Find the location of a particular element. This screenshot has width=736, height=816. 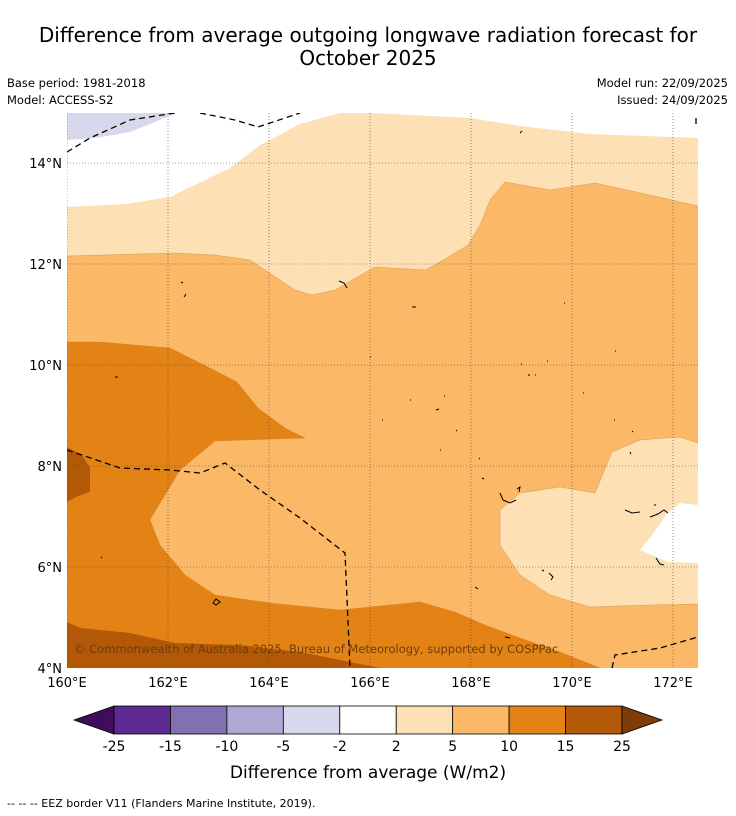

lat-label: 10°N is located at coordinates (45, 366).